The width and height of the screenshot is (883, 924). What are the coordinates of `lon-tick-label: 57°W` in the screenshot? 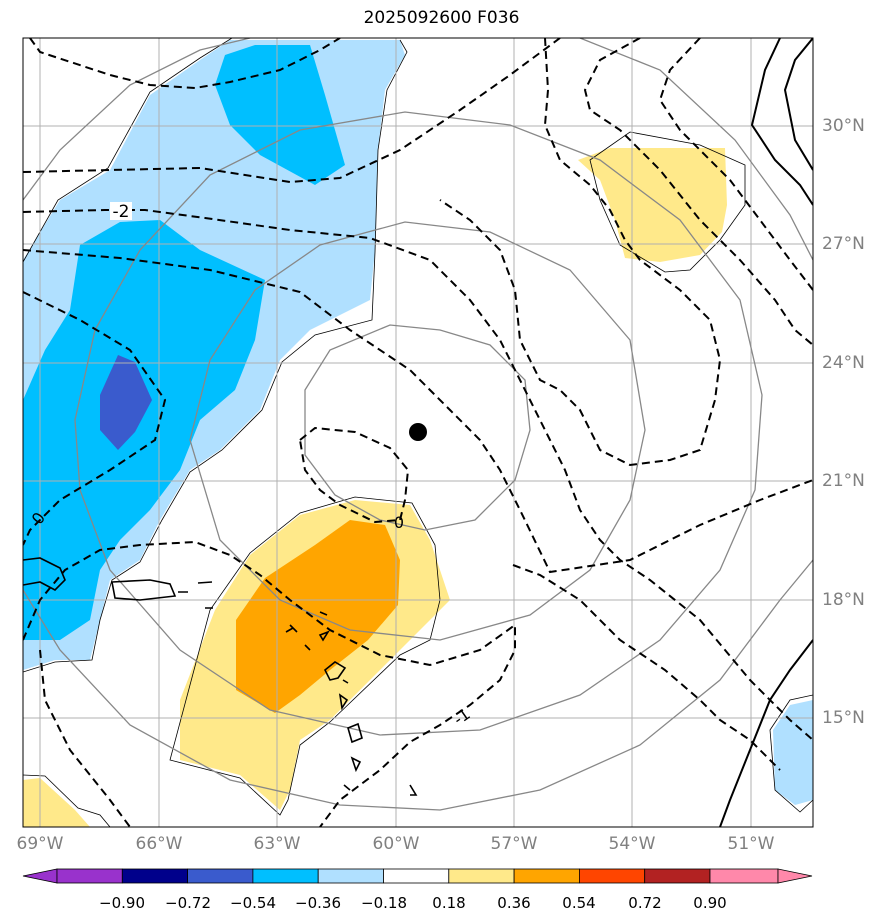 It's located at (514, 844).